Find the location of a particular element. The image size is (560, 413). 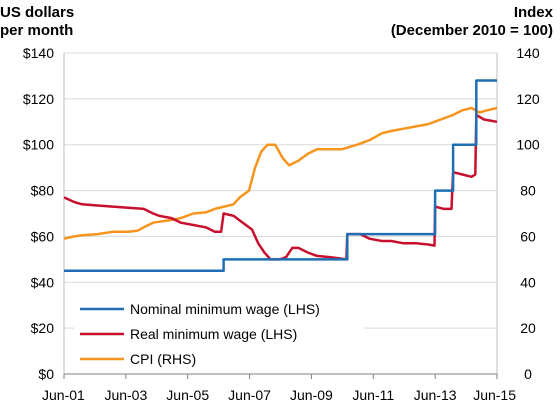

x-tick-label: Jun-15 is located at coordinates (494, 395).